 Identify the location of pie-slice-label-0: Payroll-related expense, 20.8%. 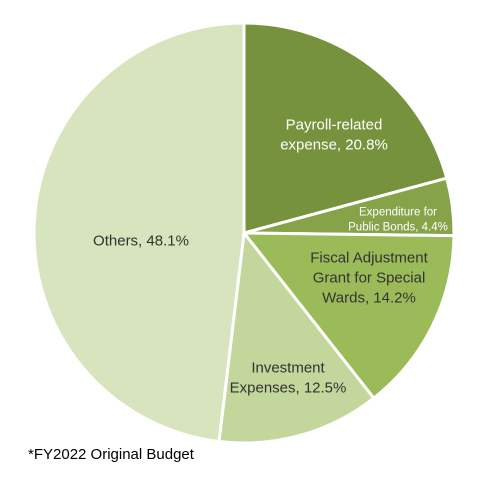
(334, 134).